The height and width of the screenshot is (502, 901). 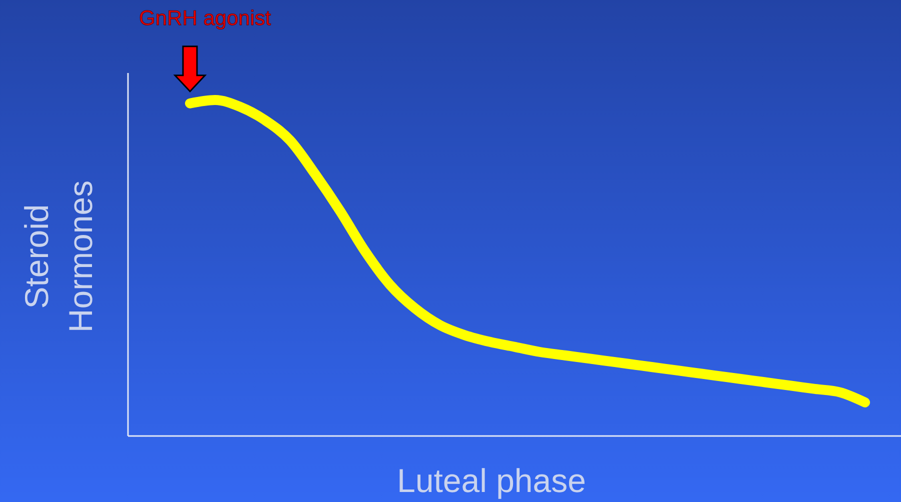 I want to click on text: GnRH agonist, so click(x=205, y=18).